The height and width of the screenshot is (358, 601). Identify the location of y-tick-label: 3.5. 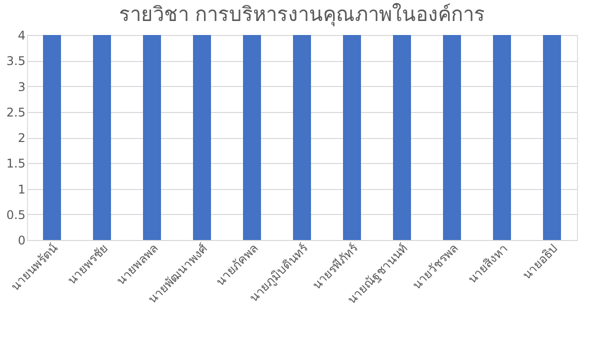
(16, 61).